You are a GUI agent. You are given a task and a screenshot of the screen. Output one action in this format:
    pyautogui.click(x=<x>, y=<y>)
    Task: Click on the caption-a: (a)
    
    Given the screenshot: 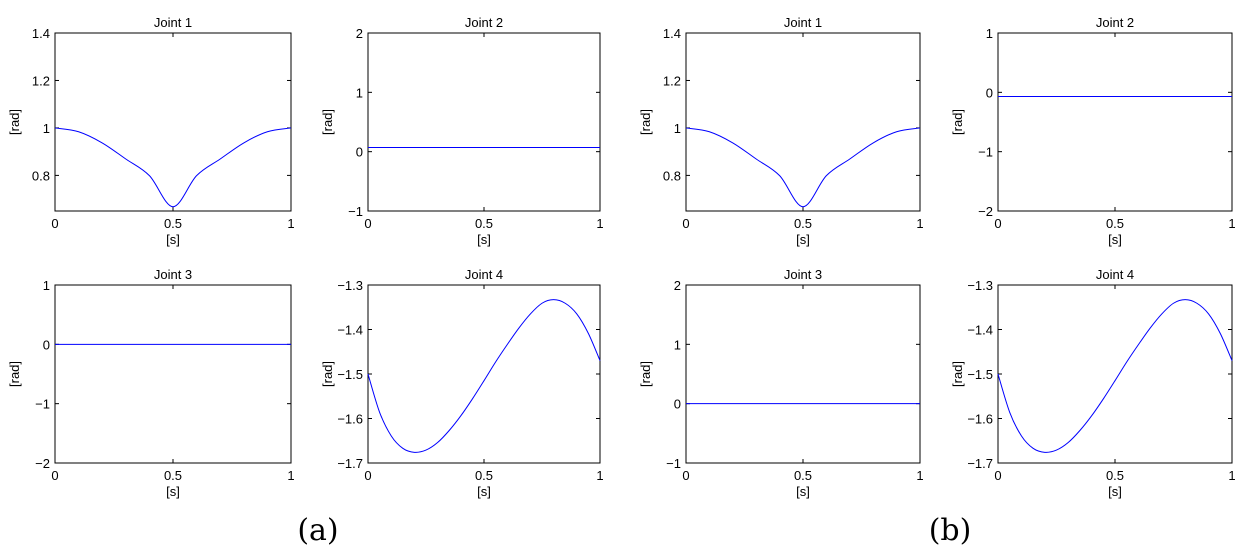 What is the action you would take?
    pyautogui.click(x=317, y=530)
    